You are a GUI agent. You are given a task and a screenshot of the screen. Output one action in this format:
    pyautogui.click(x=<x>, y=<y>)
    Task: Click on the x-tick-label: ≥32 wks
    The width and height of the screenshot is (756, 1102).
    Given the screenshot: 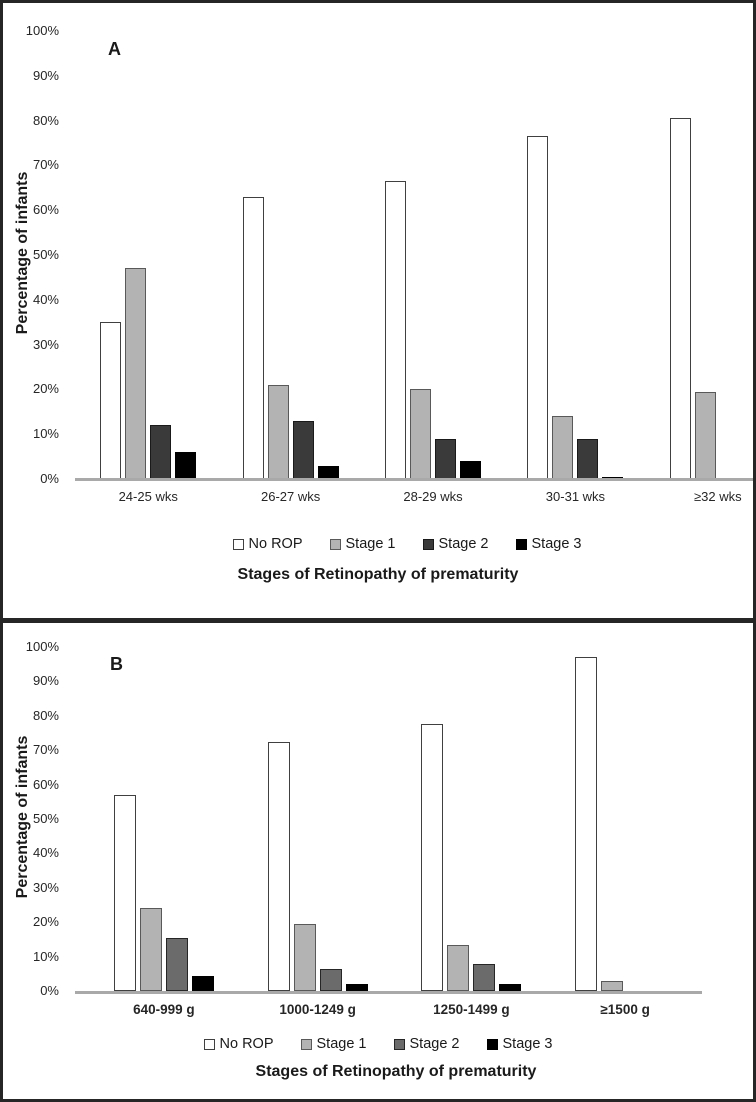 What is the action you would take?
    pyautogui.click(x=718, y=496)
    